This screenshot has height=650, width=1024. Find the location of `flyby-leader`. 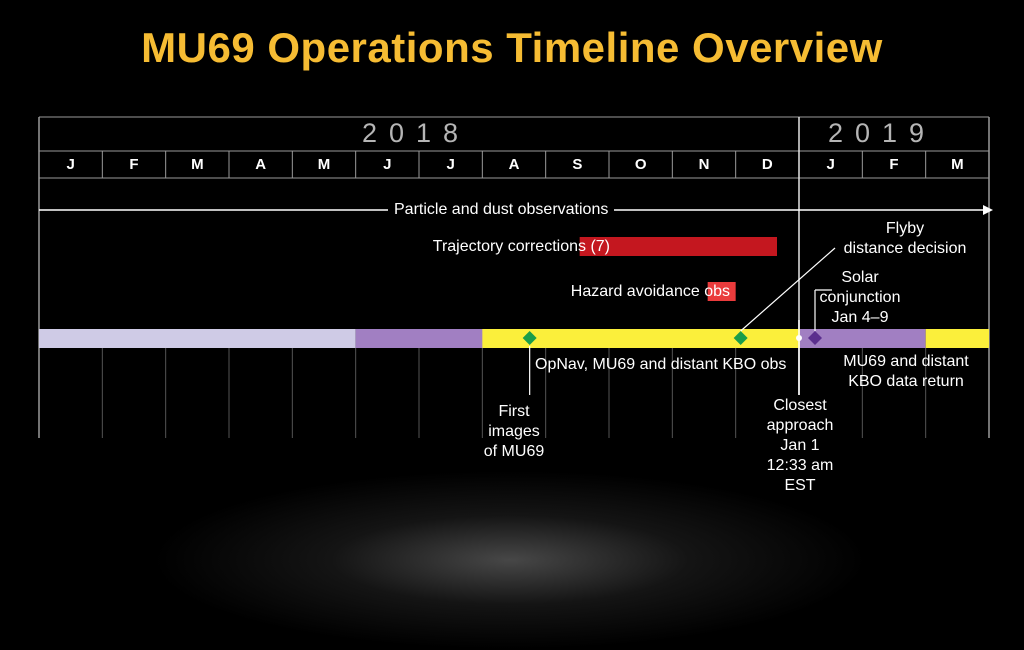

flyby-leader is located at coordinates (788, 289).